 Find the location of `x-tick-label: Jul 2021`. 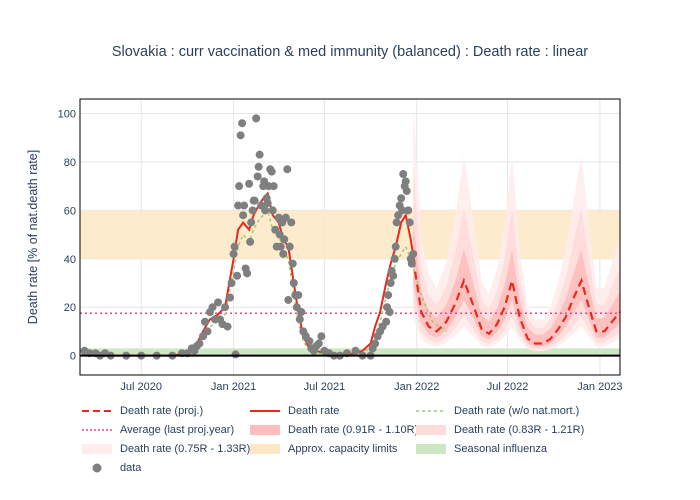

x-tick-label: Jul 2021 is located at coordinates (325, 387).